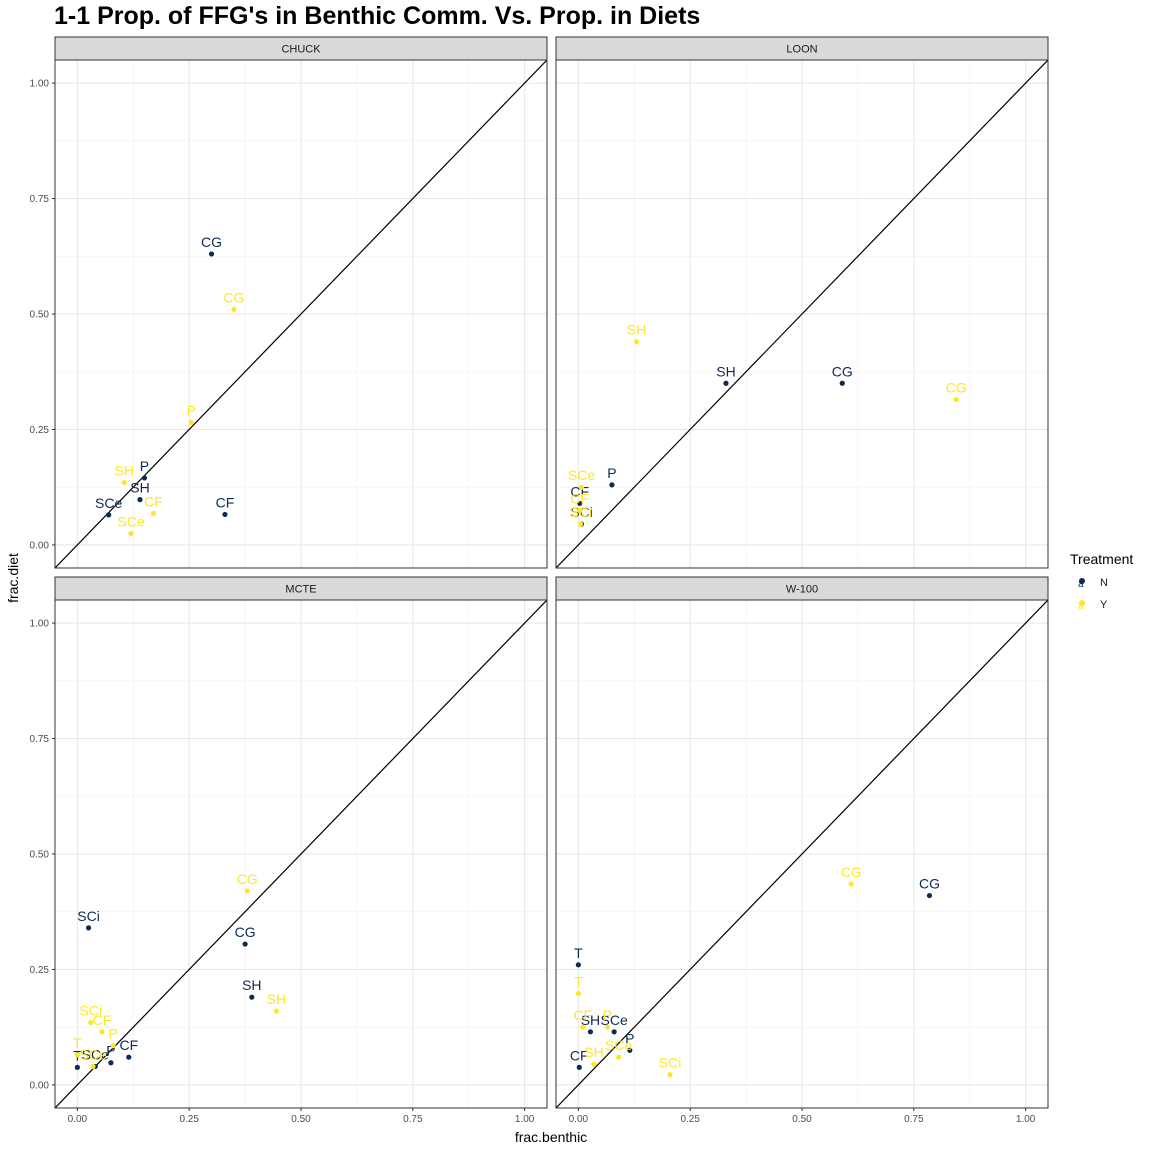 The height and width of the screenshot is (1152, 1152). What do you see at coordinates (1113, 605) in the screenshot?
I see `legend-item-y: a Y` at bounding box center [1113, 605].